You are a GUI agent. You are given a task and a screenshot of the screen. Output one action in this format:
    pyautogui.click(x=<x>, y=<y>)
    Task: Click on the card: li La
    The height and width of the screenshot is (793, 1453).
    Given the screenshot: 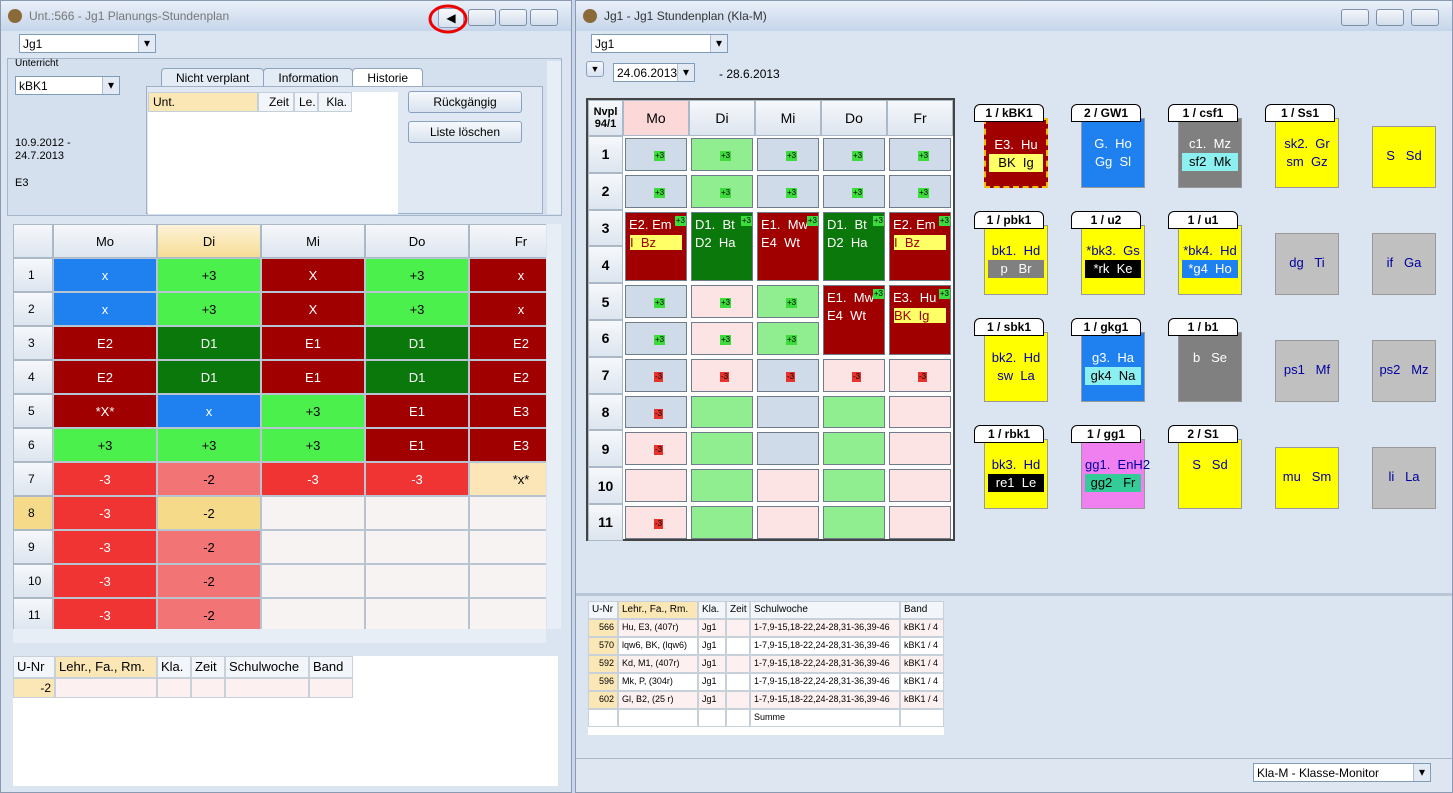 What is the action you would take?
    pyautogui.click(x=1404, y=478)
    